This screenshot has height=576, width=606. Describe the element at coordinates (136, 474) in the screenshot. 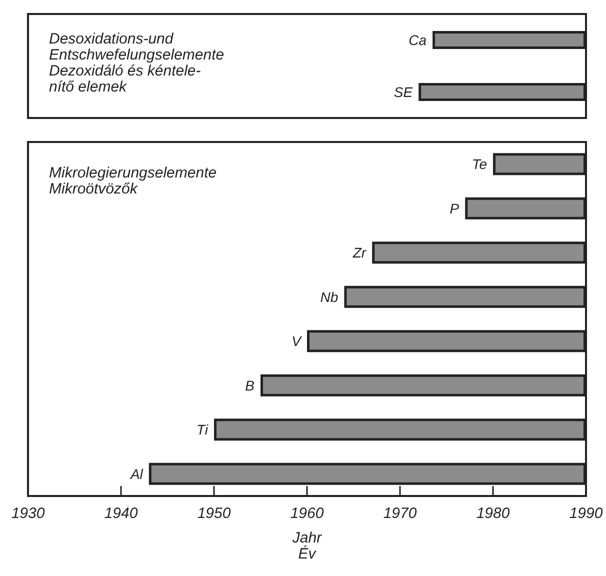

I see `y-tick-label: Al` at that location.